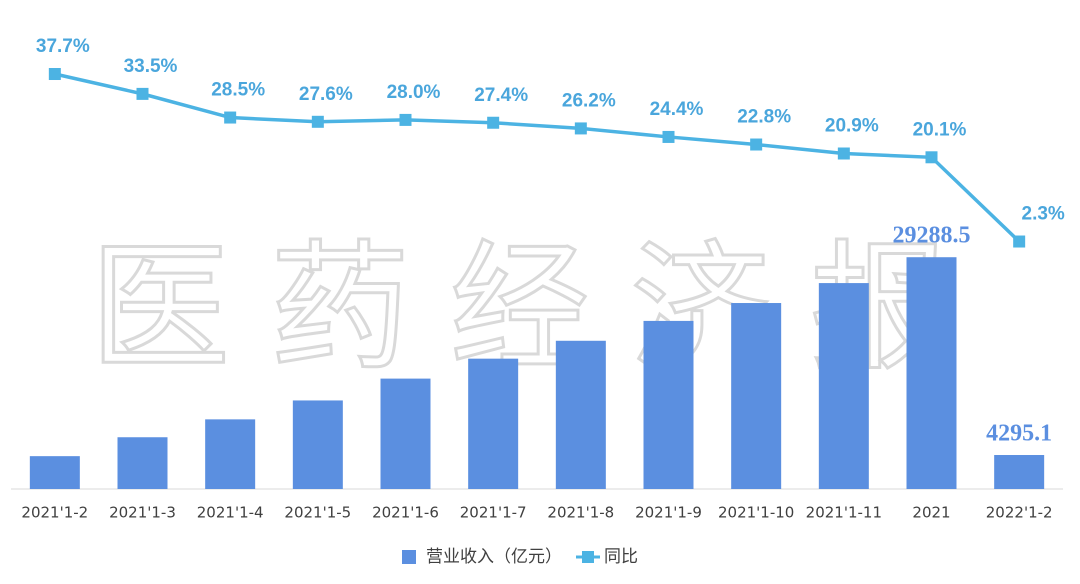  Describe the element at coordinates (1043, 214) in the screenshot. I see `data-label: 2.3%` at that location.